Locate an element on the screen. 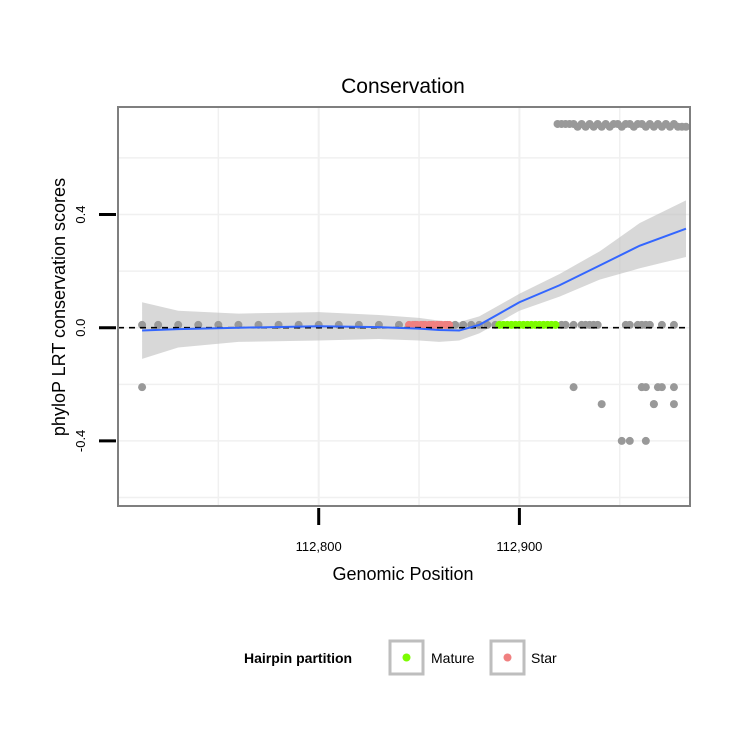 This screenshot has width=750, height=750. star-point is located at coordinates (449, 324).